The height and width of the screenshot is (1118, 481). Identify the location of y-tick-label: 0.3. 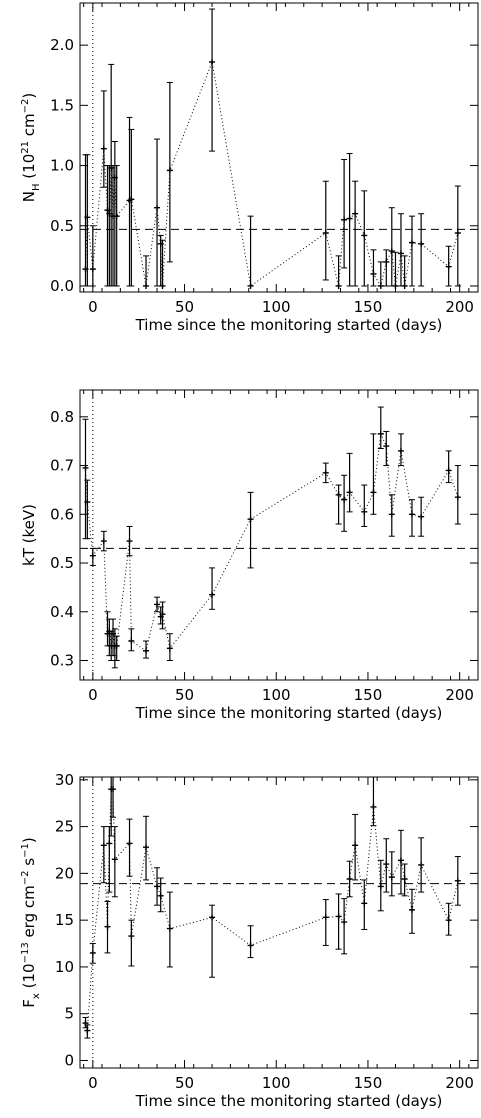
(62, 661).